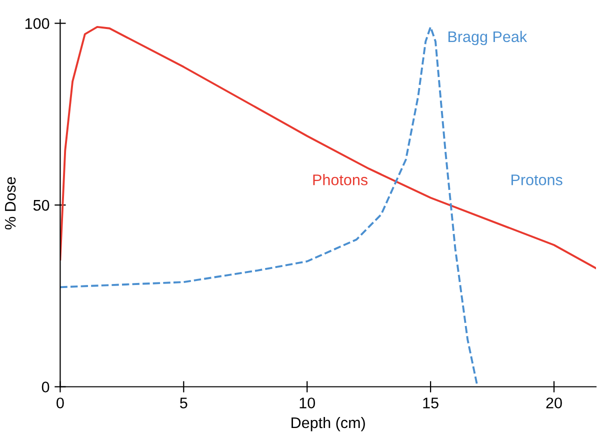 The height and width of the screenshot is (437, 602). I want to click on x-tick-label: 5, so click(184, 403).